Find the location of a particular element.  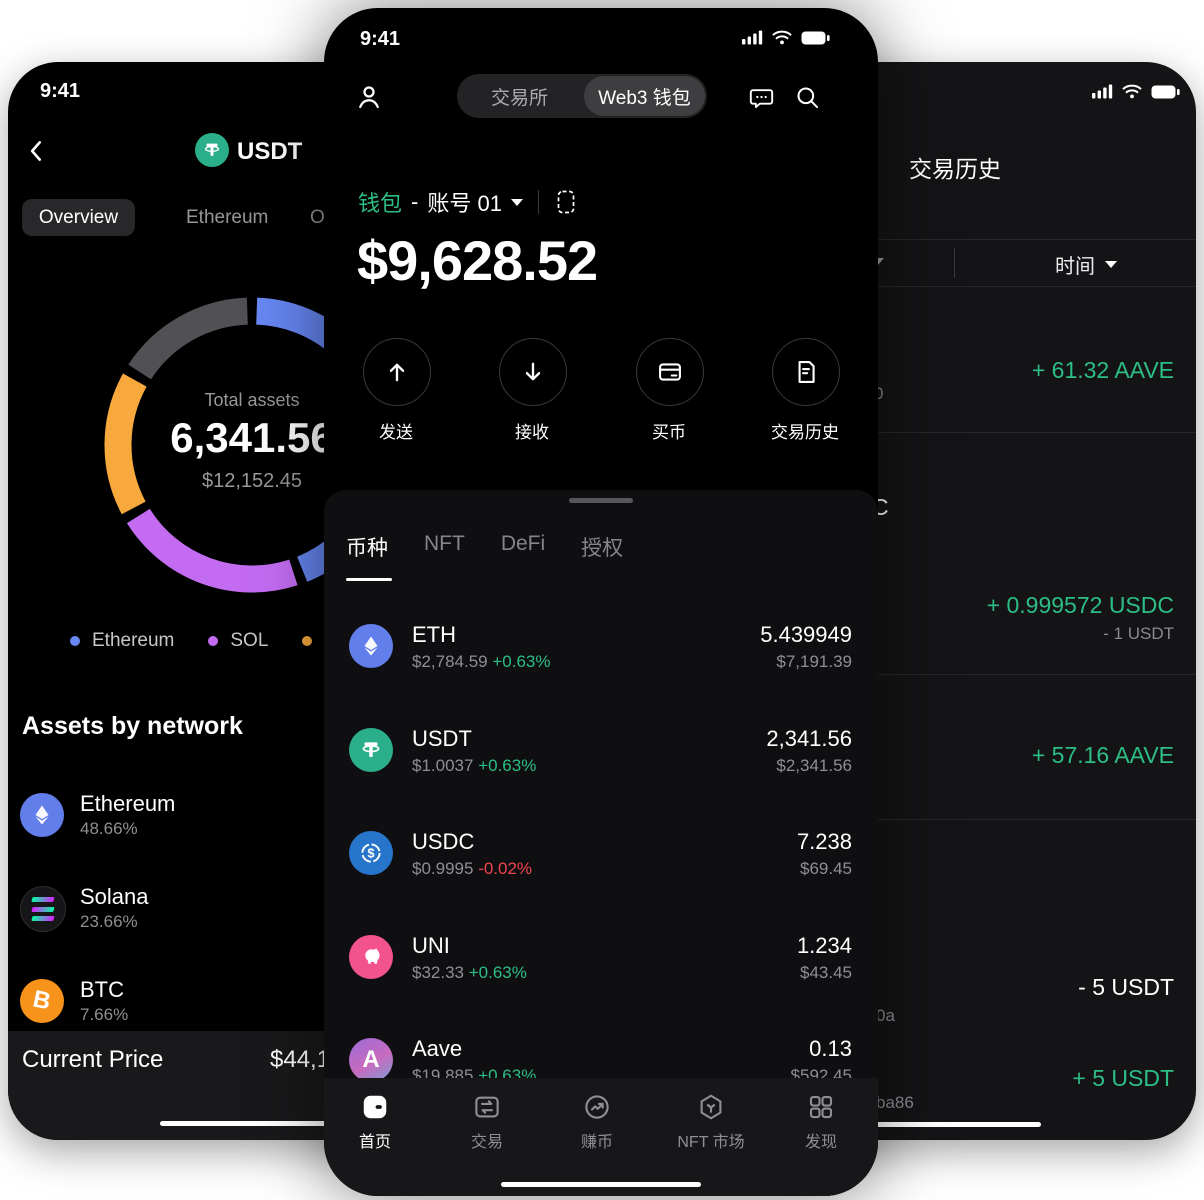

profile-icon is located at coordinates (369, 97).